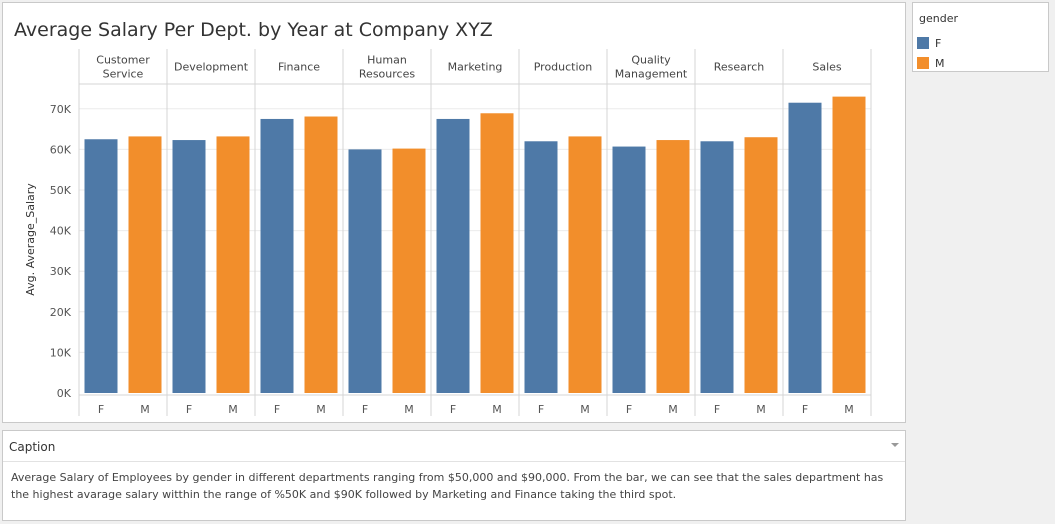 The height and width of the screenshot is (524, 1055). Describe the element at coordinates (940, 63) in the screenshot. I see `legend-label-m: M` at that location.